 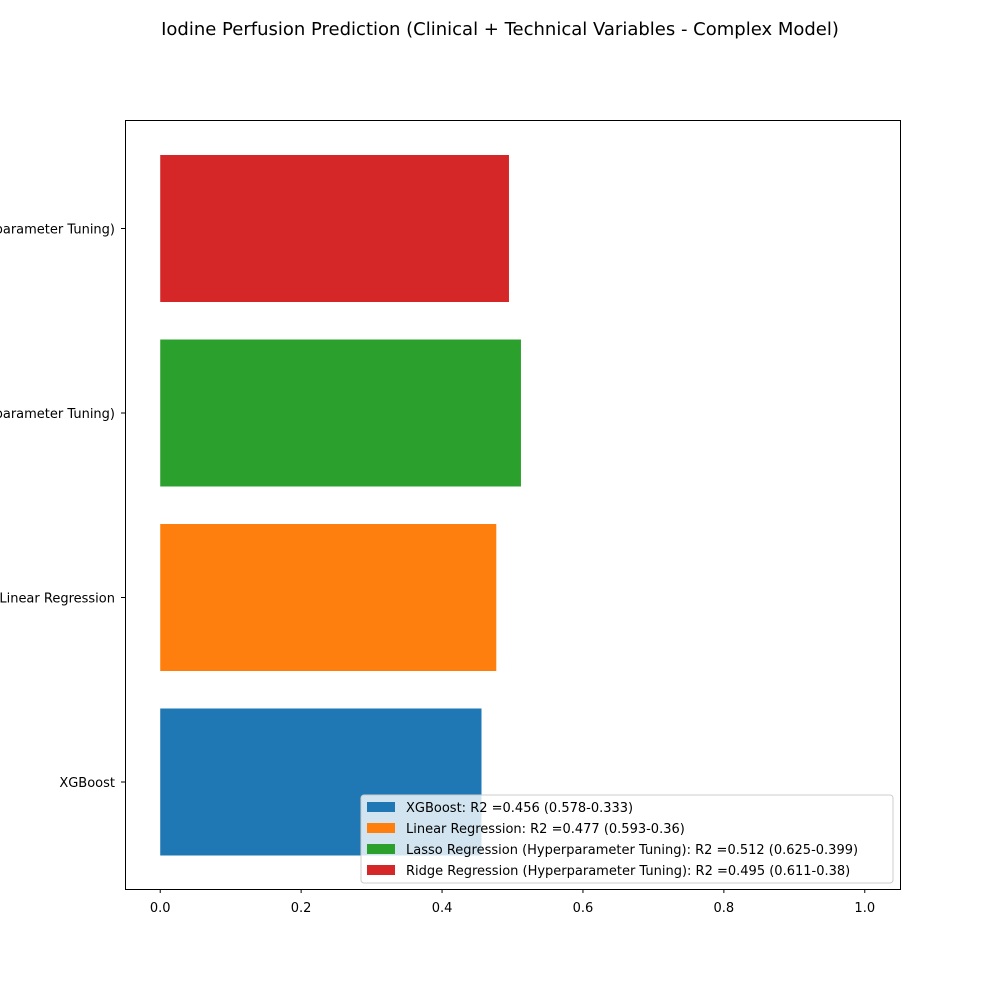 I want to click on x-tick-label: 0.6, so click(x=583, y=908).